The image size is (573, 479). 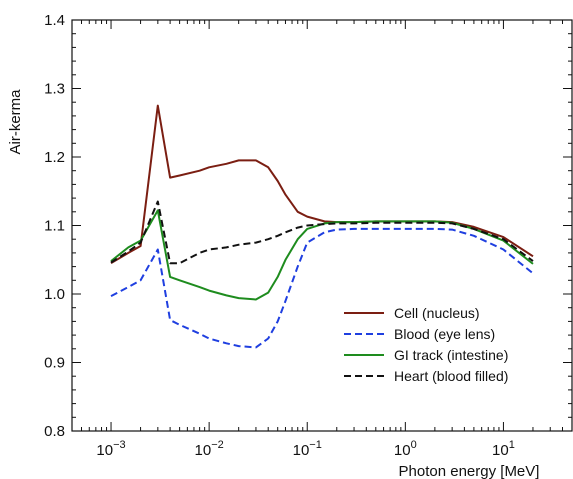 What do you see at coordinates (54, 294) in the screenshot?
I see `y-tick-label: 1.0` at bounding box center [54, 294].